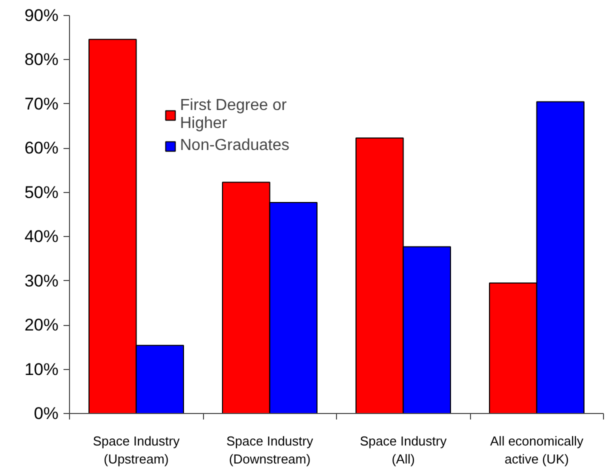 Image resolution: width=608 pixels, height=469 pixels. What do you see at coordinates (46, 413) in the screenshot?
I see `y-tick-label: 0%` at bounding box center [46, 413].